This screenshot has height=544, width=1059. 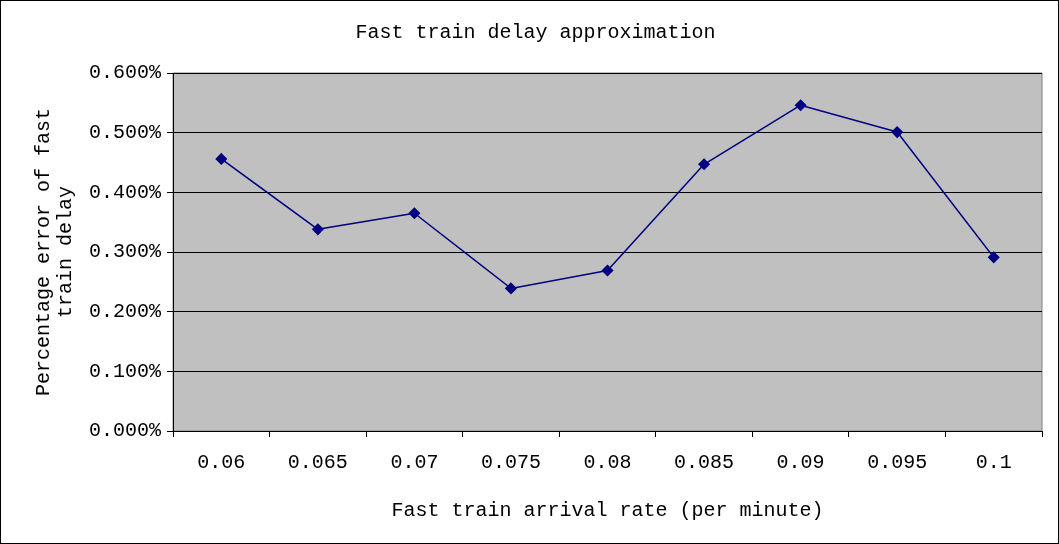 What do you see at coordinates (221, 463) in the screenshot?
I see `x-tick-label: 0.06` at bounding box center [221, 463].